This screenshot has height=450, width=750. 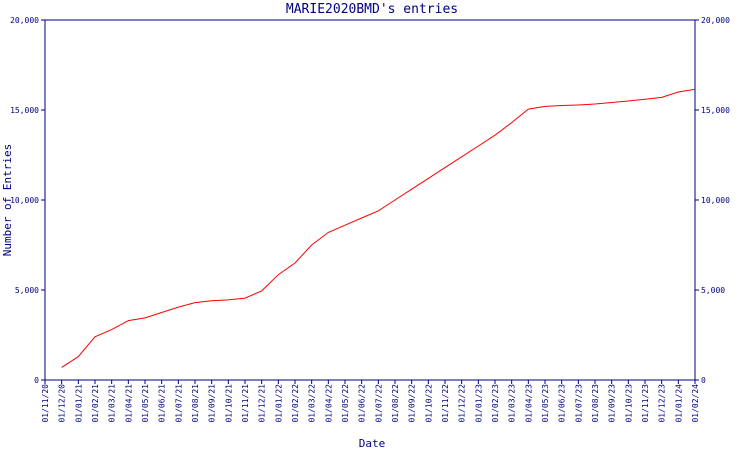 What do you see at coordinates (328, 403) in the screenshot?
I see `x-tick-label: 01/04/22` at bounding box center [328, 403].